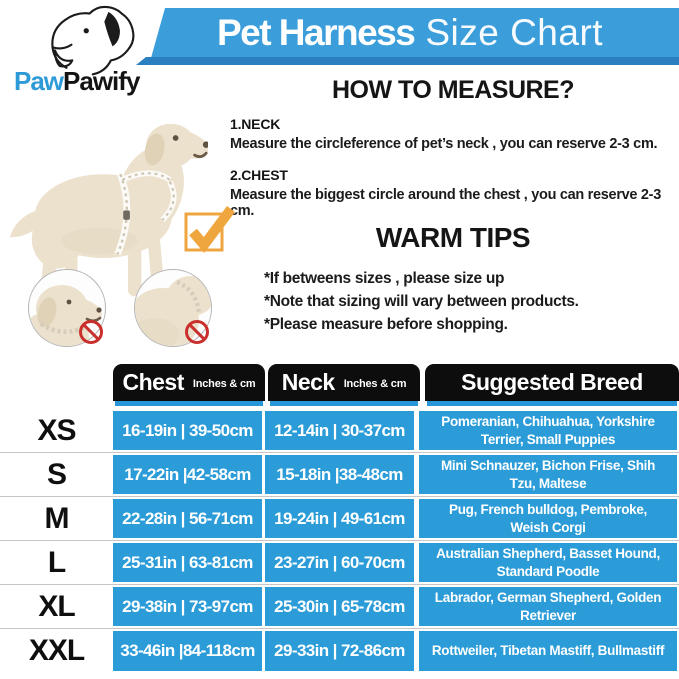 This screenshot has width=679, height=679. What do you see at coordinates (189, 382) in the screenshot?
I see `column-header-chest: Chest Inches & cm` at bounding box center [189, 382].